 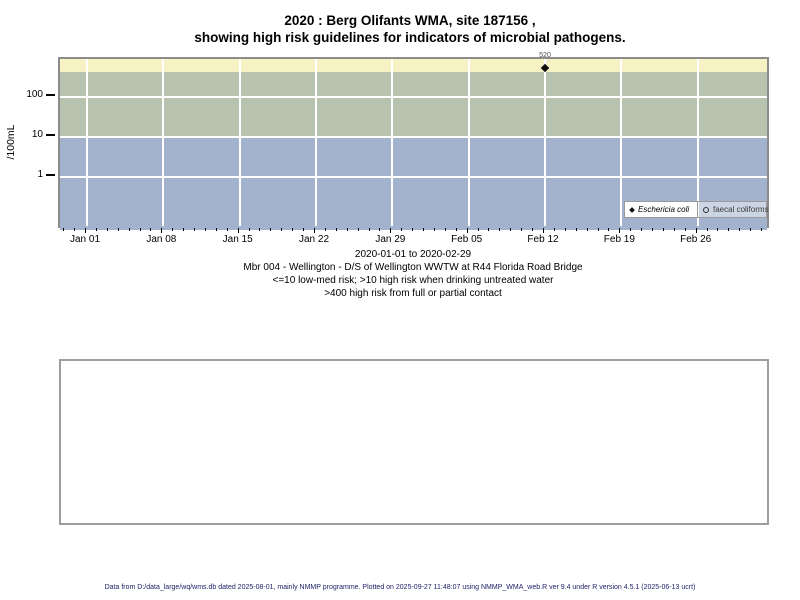 What do you see at coordinates (85, 239) in the screenshot?
I see `x-tick-label: Jan 01` at bounding box center [85, 239].